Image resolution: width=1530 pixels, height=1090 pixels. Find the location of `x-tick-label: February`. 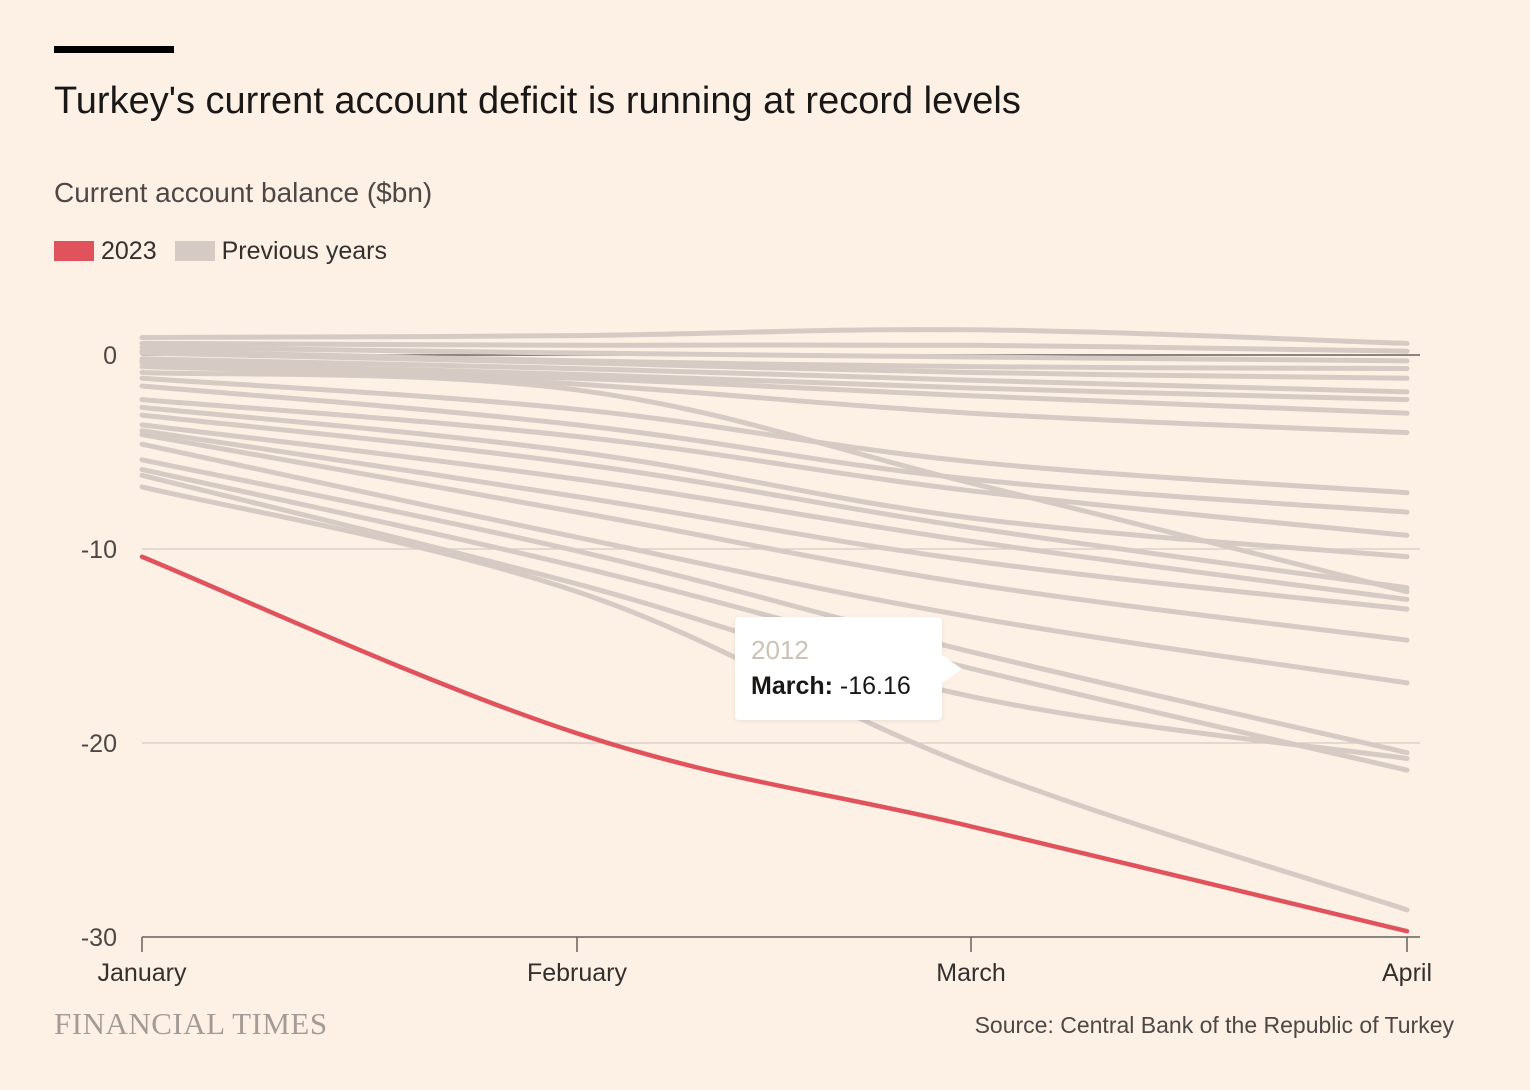

x-tick-label: February is located at coordinates (577, 973).